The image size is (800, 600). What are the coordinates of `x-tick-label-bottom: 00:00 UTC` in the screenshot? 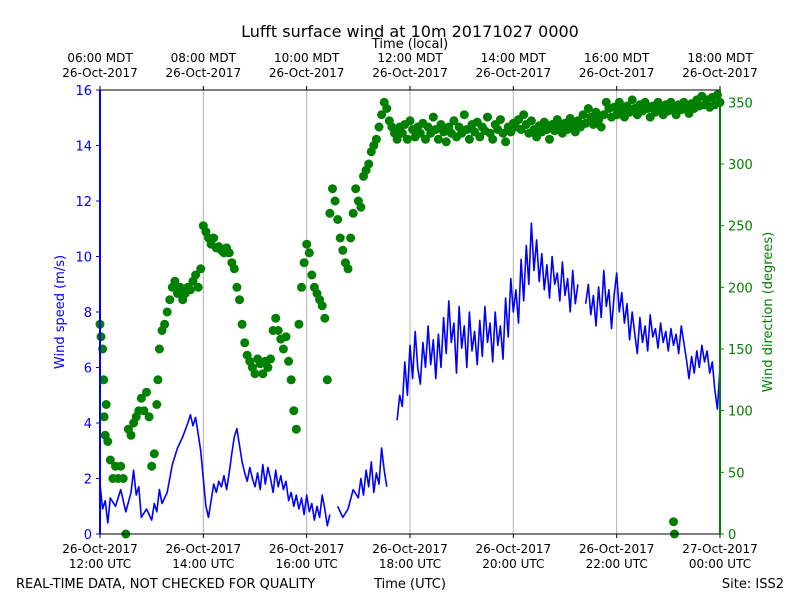 It's located at (720, 564).